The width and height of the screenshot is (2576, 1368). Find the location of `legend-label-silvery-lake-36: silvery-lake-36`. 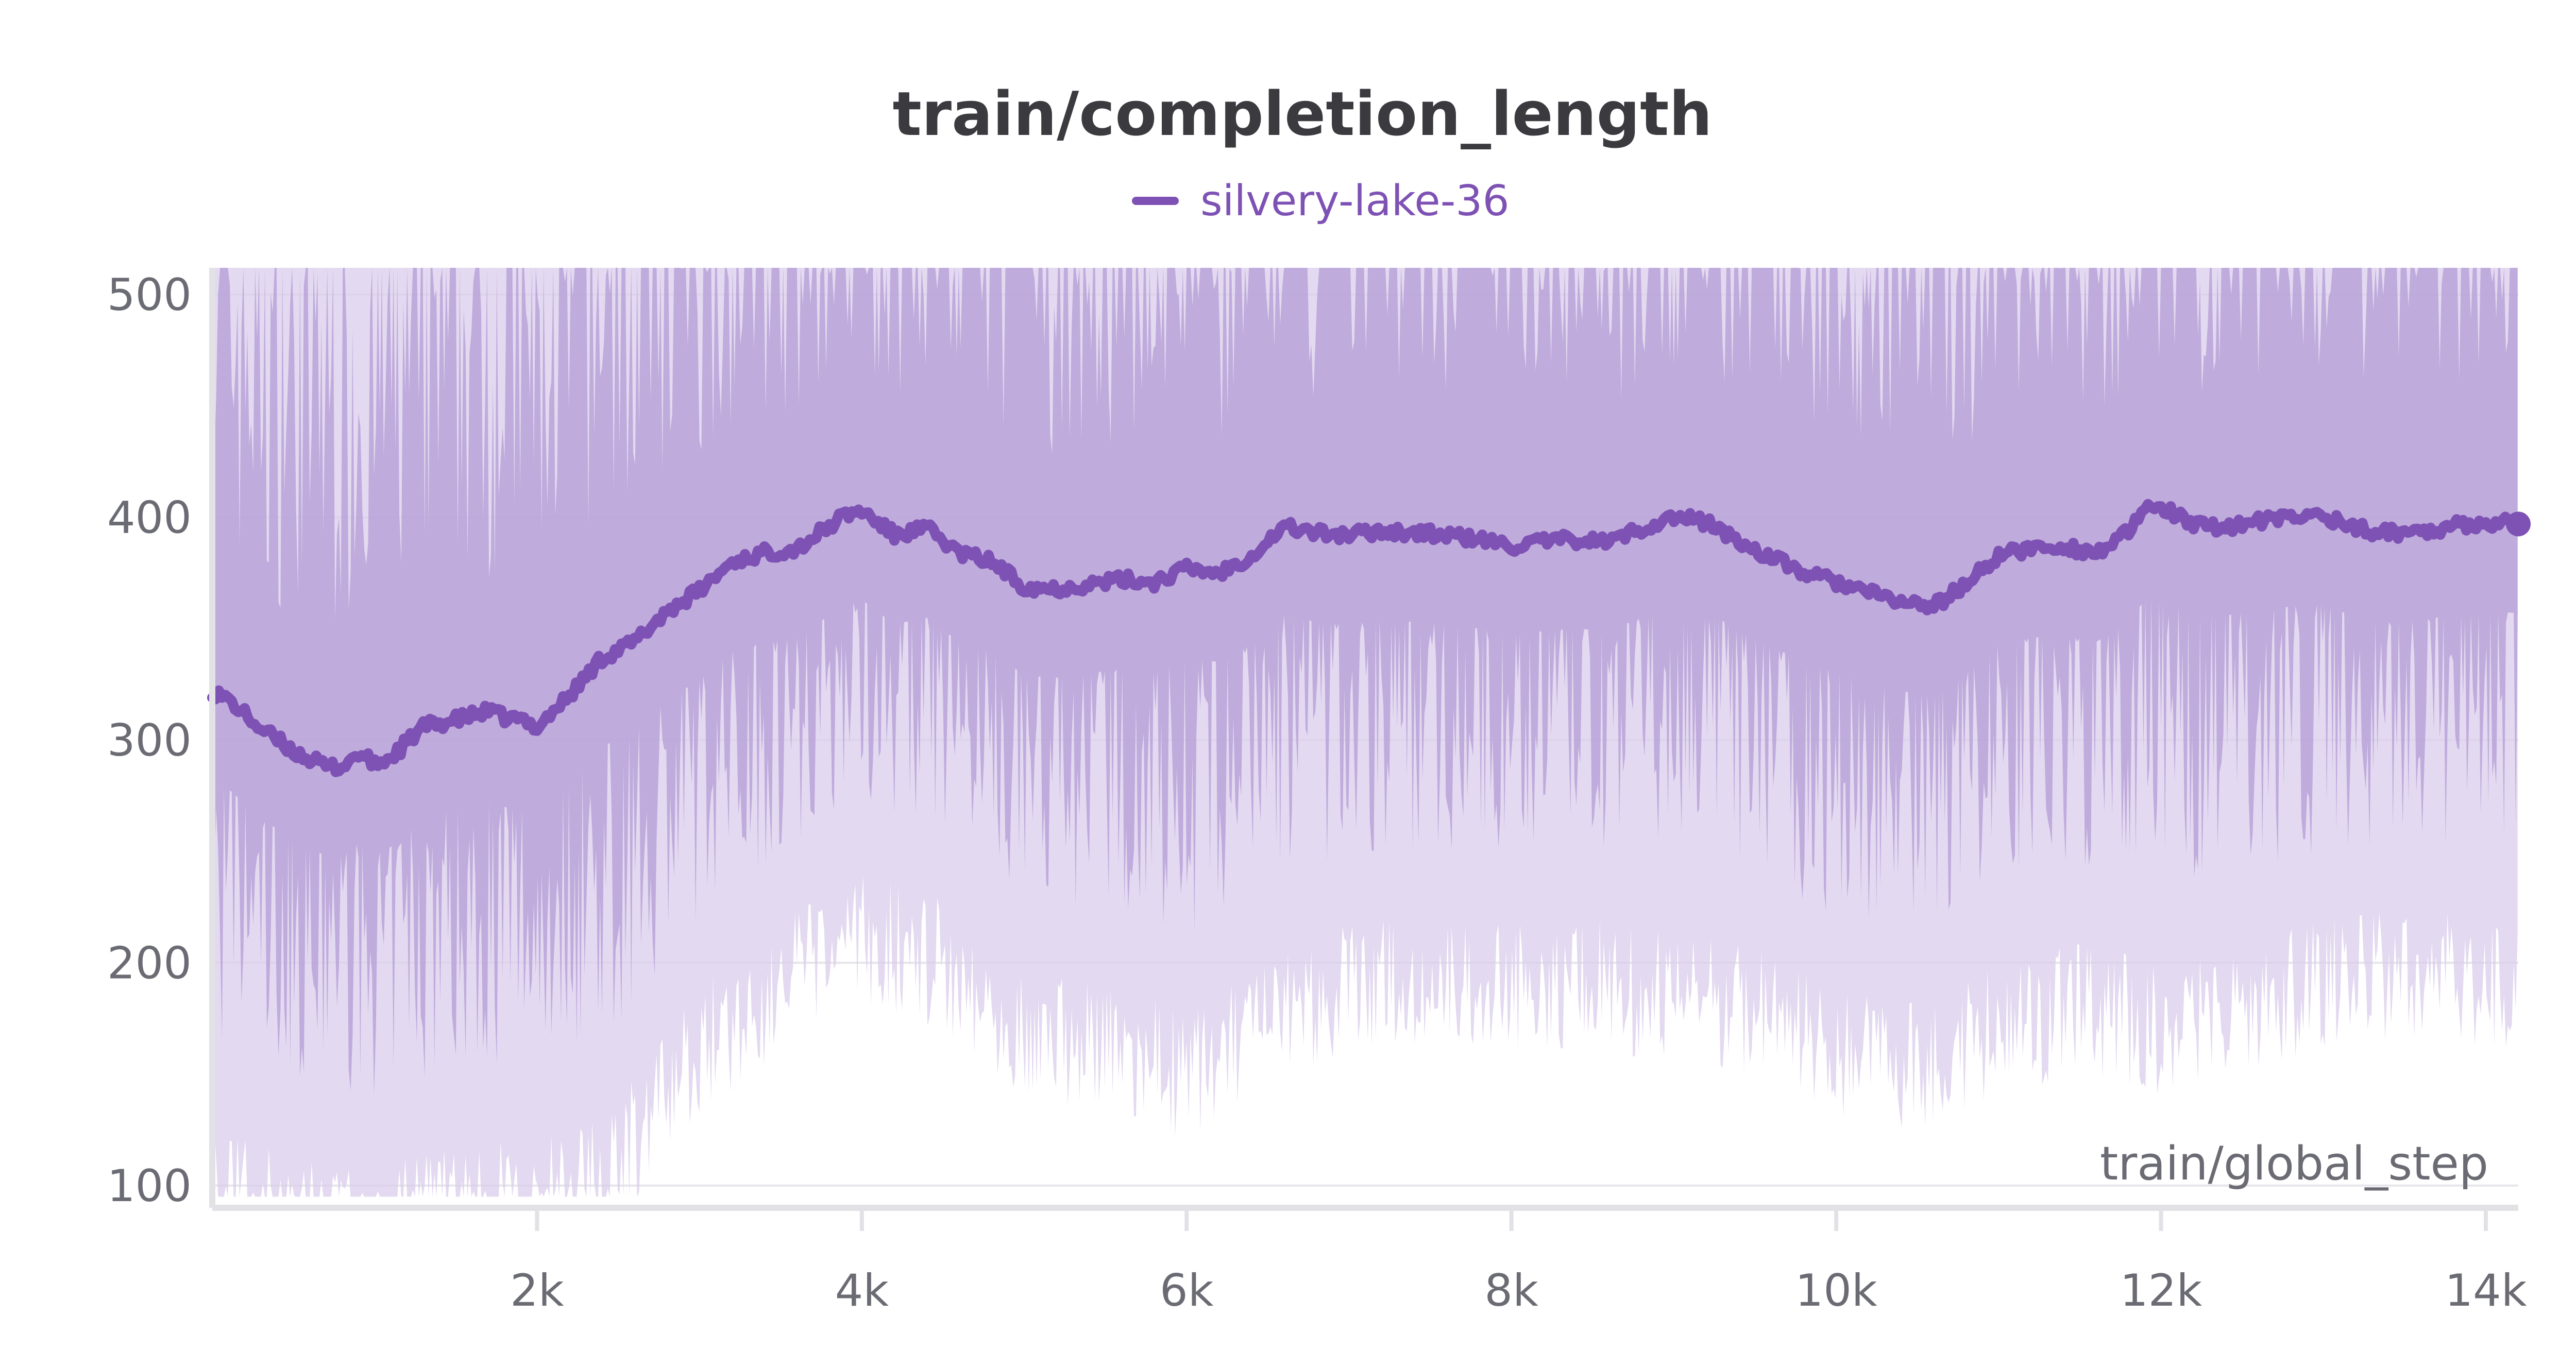

legend-label-silvery-lake-36: silvery-lake-36 is located at coordinates (1355, 201).